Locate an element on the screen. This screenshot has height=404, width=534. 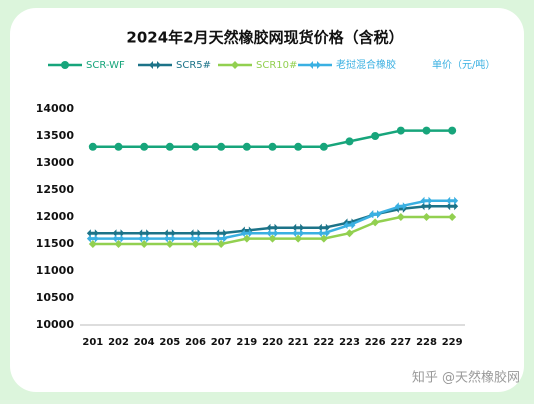
y-tick-label: 13500 is located at coordinates (55, 135).